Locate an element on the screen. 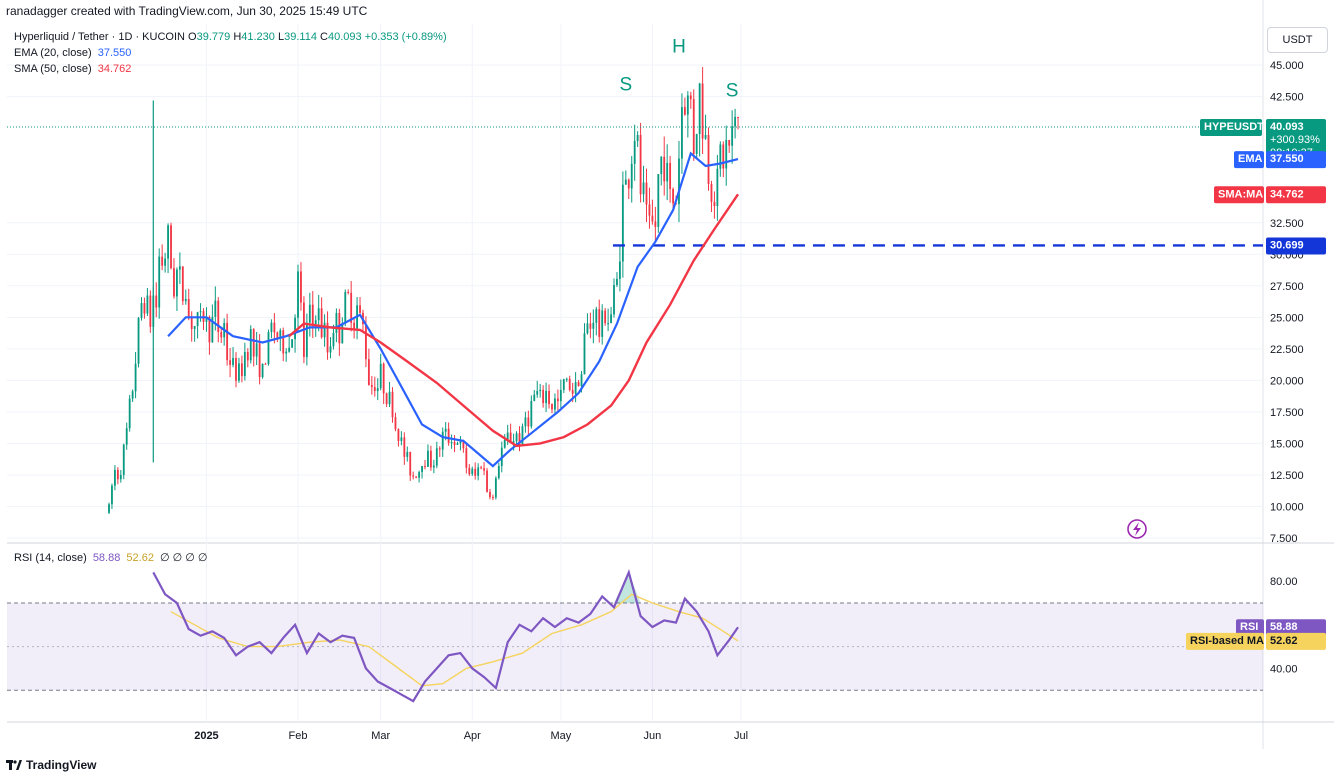 The image size is (1334, 779). sma-legend-label: SMA (50, close) is located at coordinates (53, 69).